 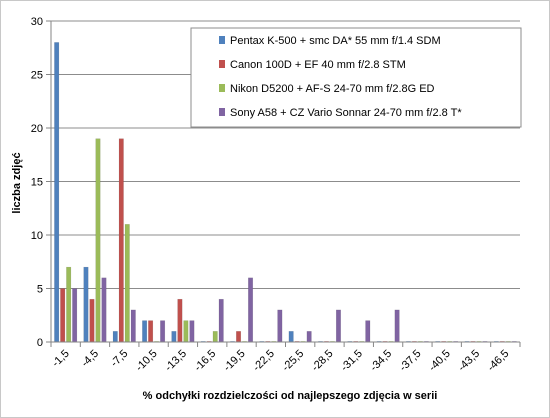 What do you see at coordinates (381, 361) in the screenshot?
I see `x-tick-label: -34,5` at bounding box center [381, 361].